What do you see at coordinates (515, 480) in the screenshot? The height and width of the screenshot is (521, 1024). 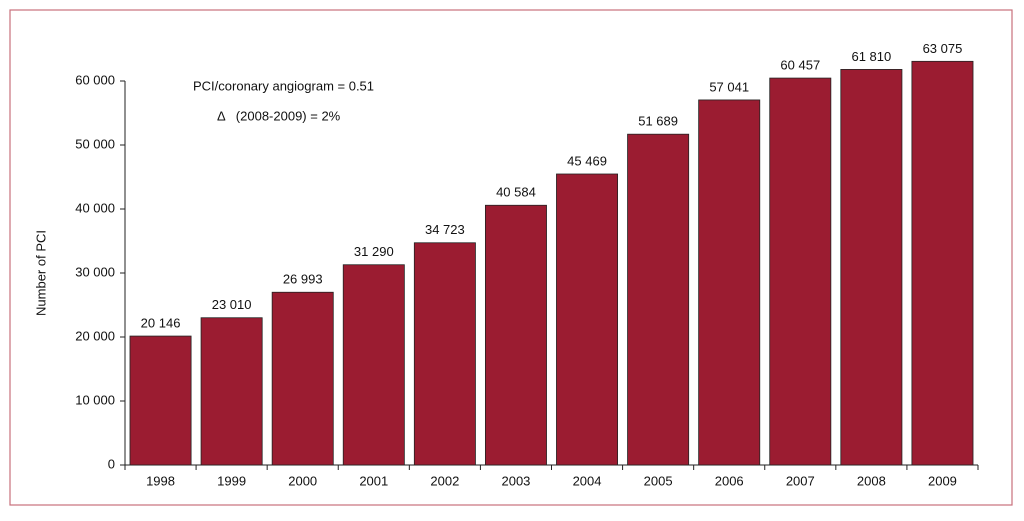 I see `x-tick-label: 2003` at bounding box center [515, 480].